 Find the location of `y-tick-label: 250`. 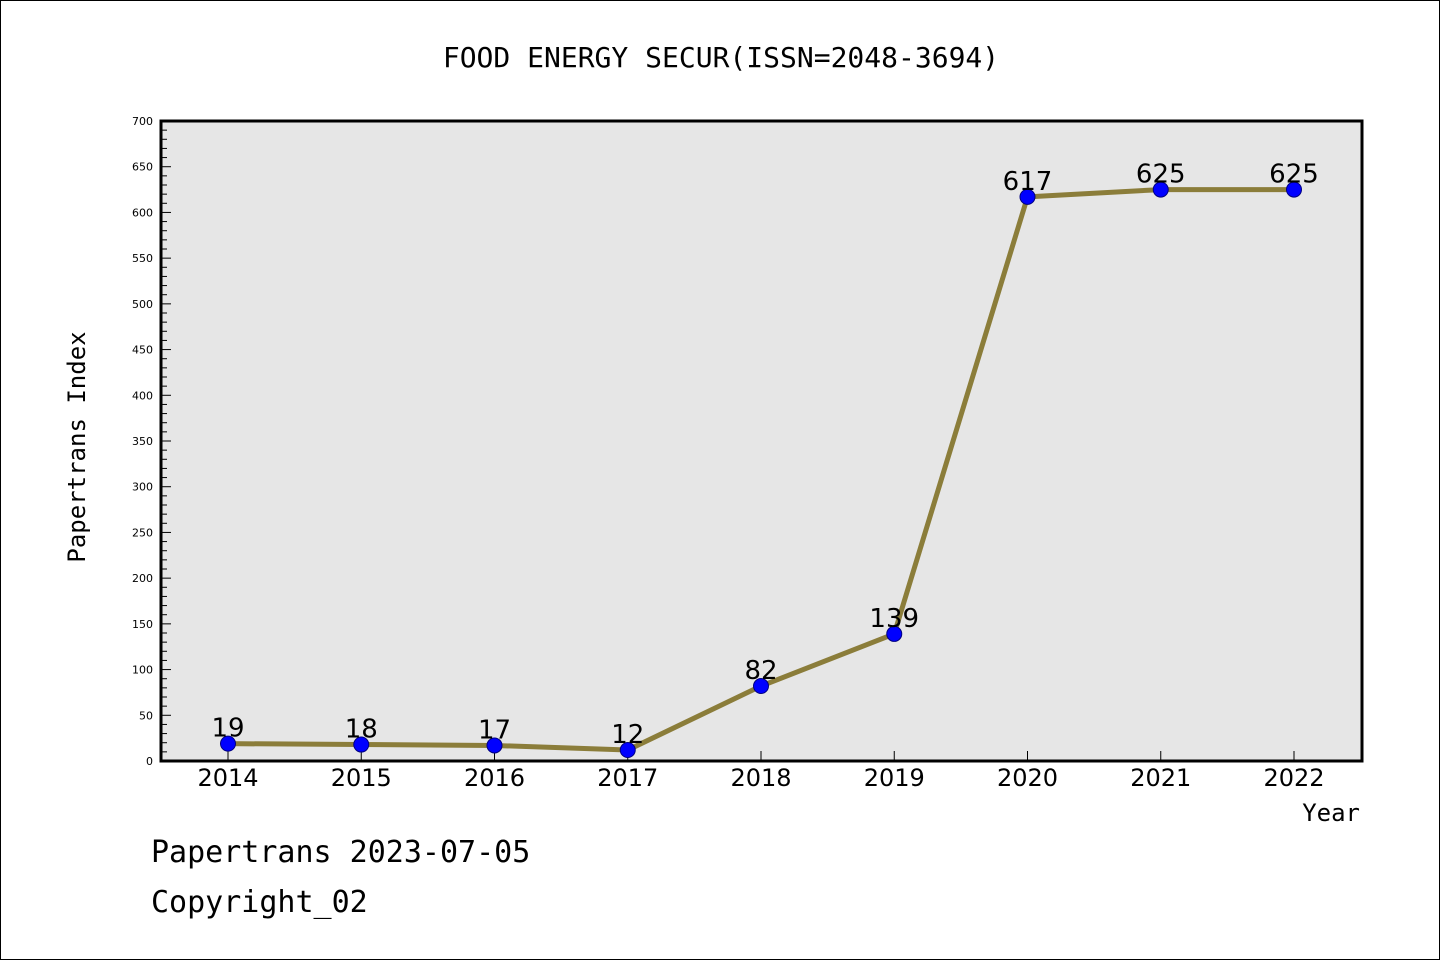

y-tick-label: 250 is located at coordinates (142, 532).